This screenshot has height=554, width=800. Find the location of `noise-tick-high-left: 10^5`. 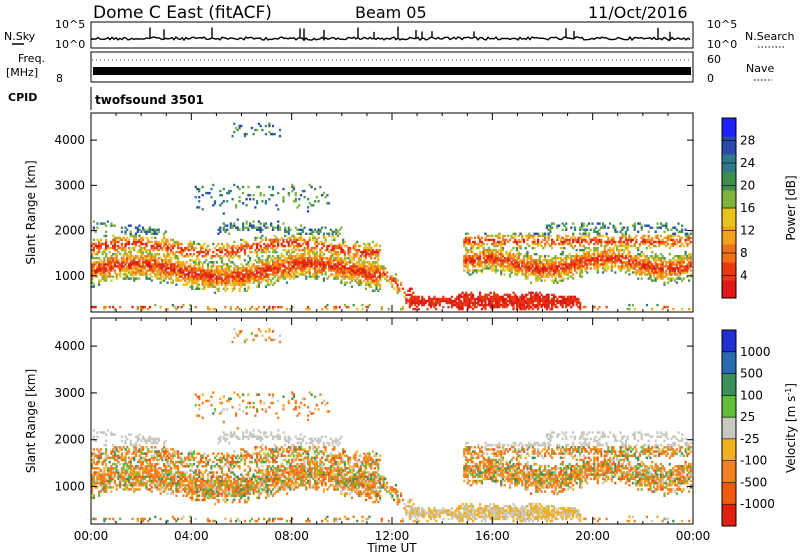

noise-tick-high-left: 10^5 is located at coordinates (70, 24).